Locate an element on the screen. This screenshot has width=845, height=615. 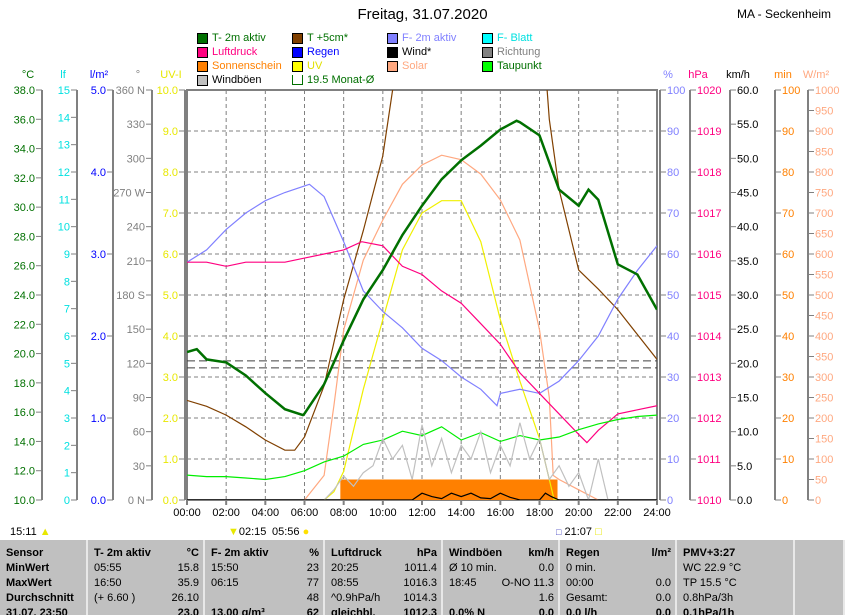
stats-cell: 31.07. 23:50 is located at coordinates (37, 611).